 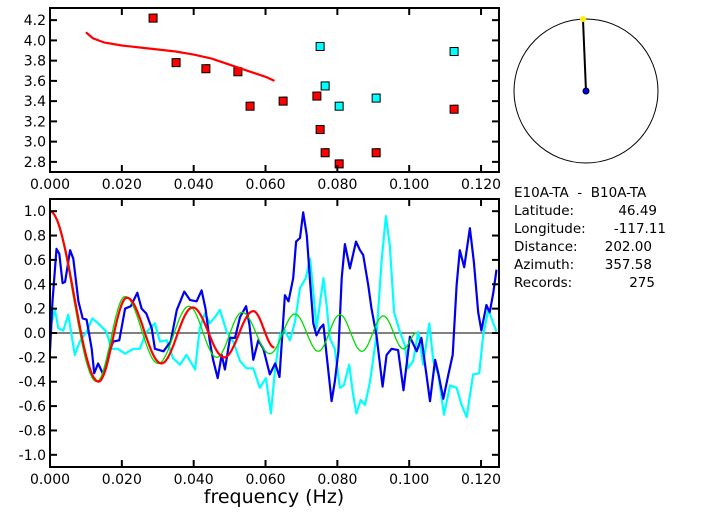 I want to click on y-tick-label: 0.0, so click(x=35, y=334).